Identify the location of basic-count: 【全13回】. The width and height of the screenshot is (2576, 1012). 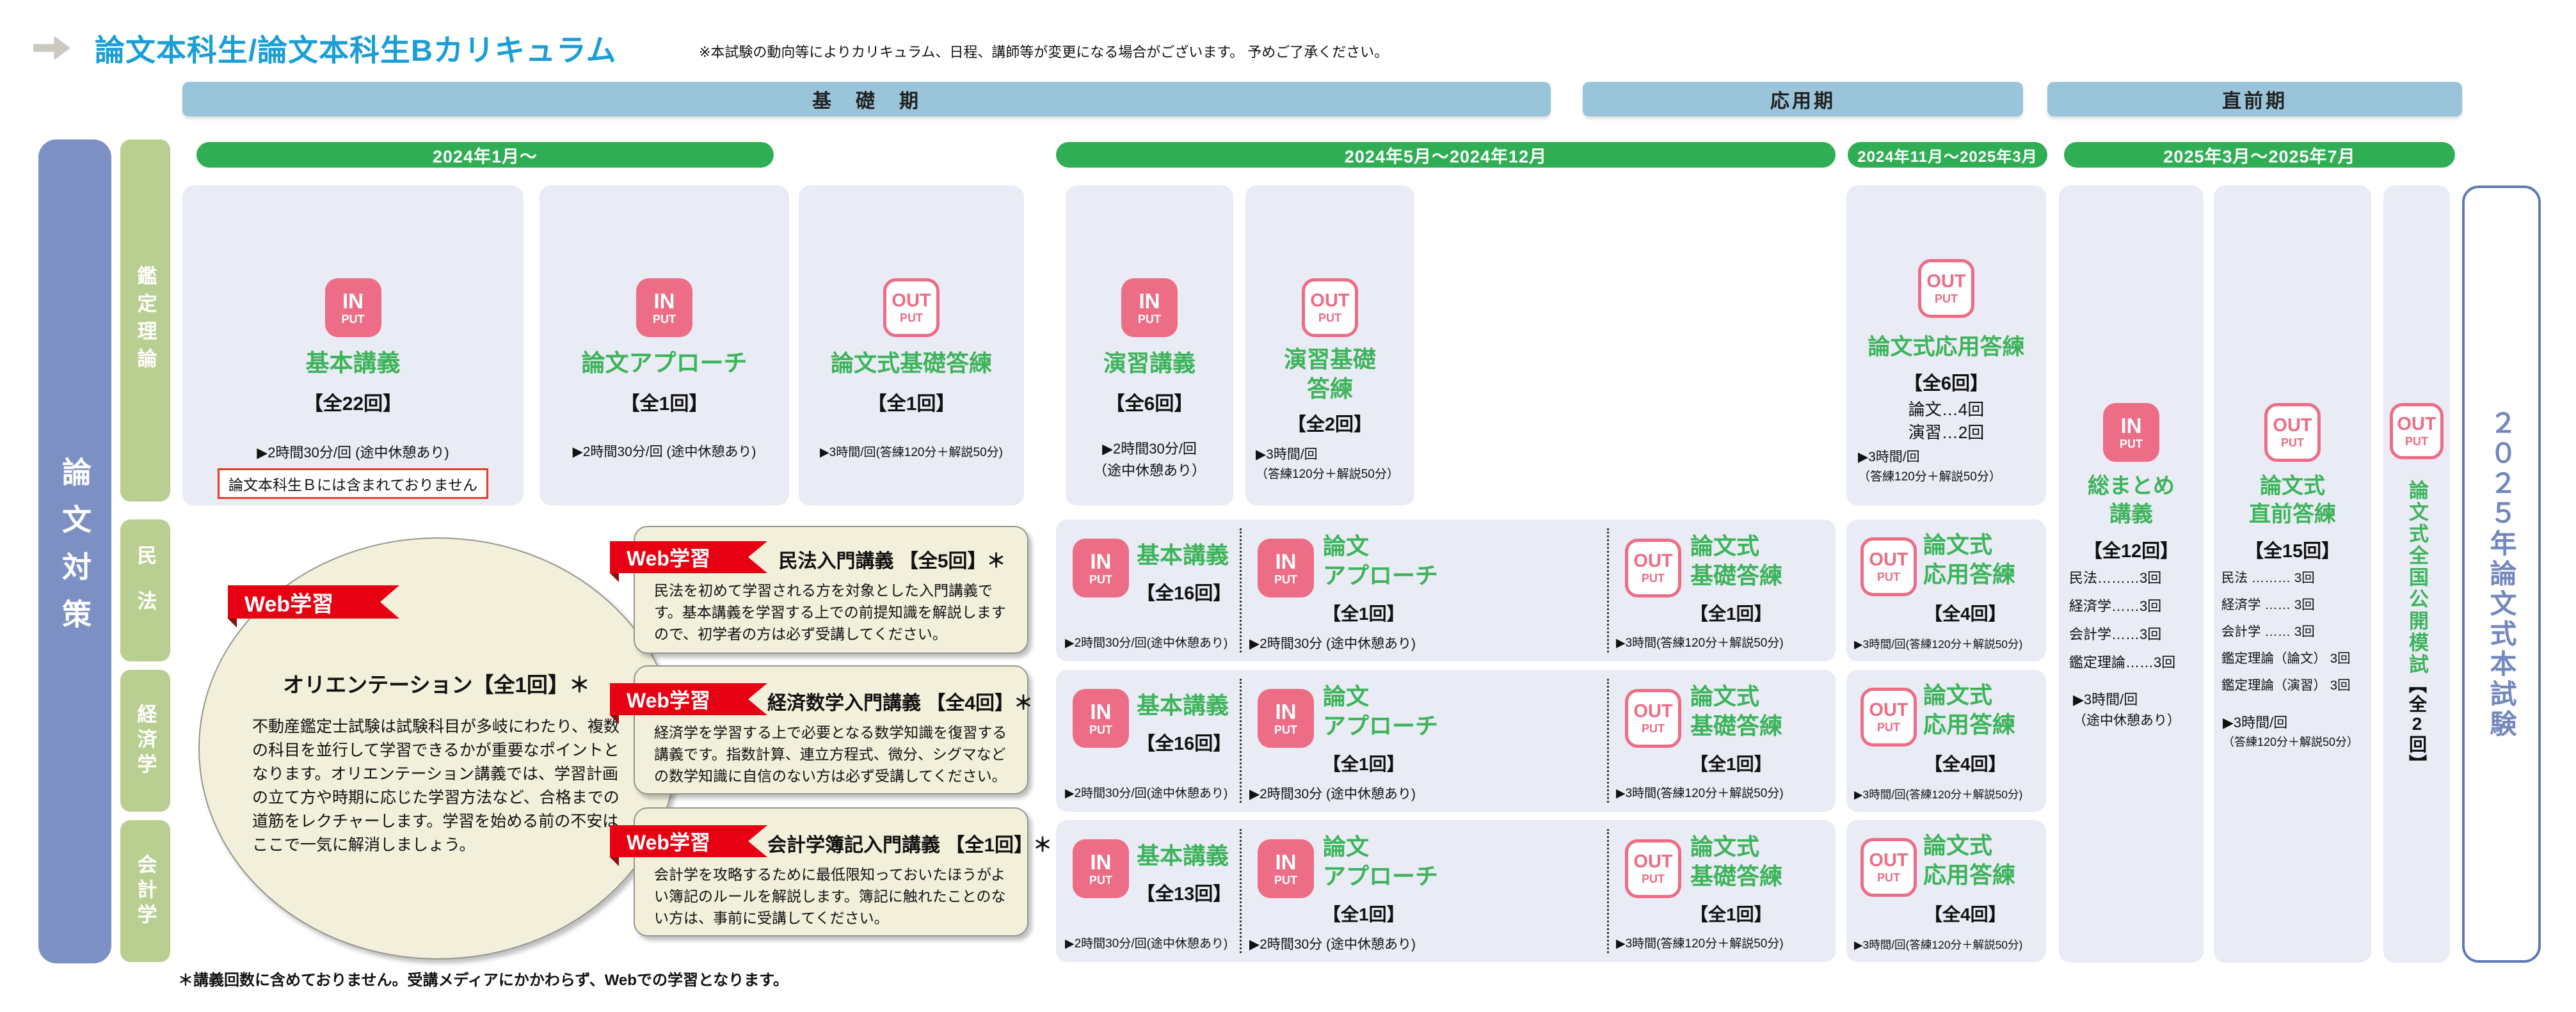
(1184, 895).